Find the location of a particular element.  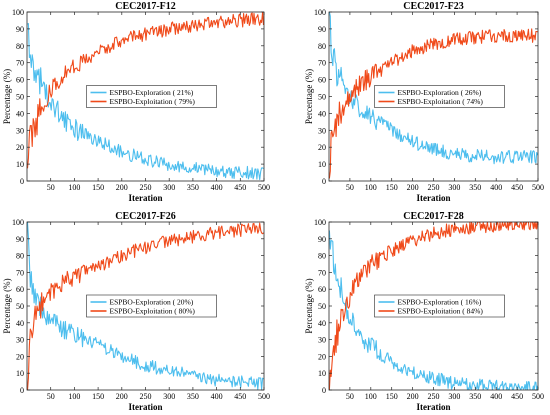

legend-label-exploitation: ESPBO-Exploitation ( 80%) is located at coordinates (153, 311).